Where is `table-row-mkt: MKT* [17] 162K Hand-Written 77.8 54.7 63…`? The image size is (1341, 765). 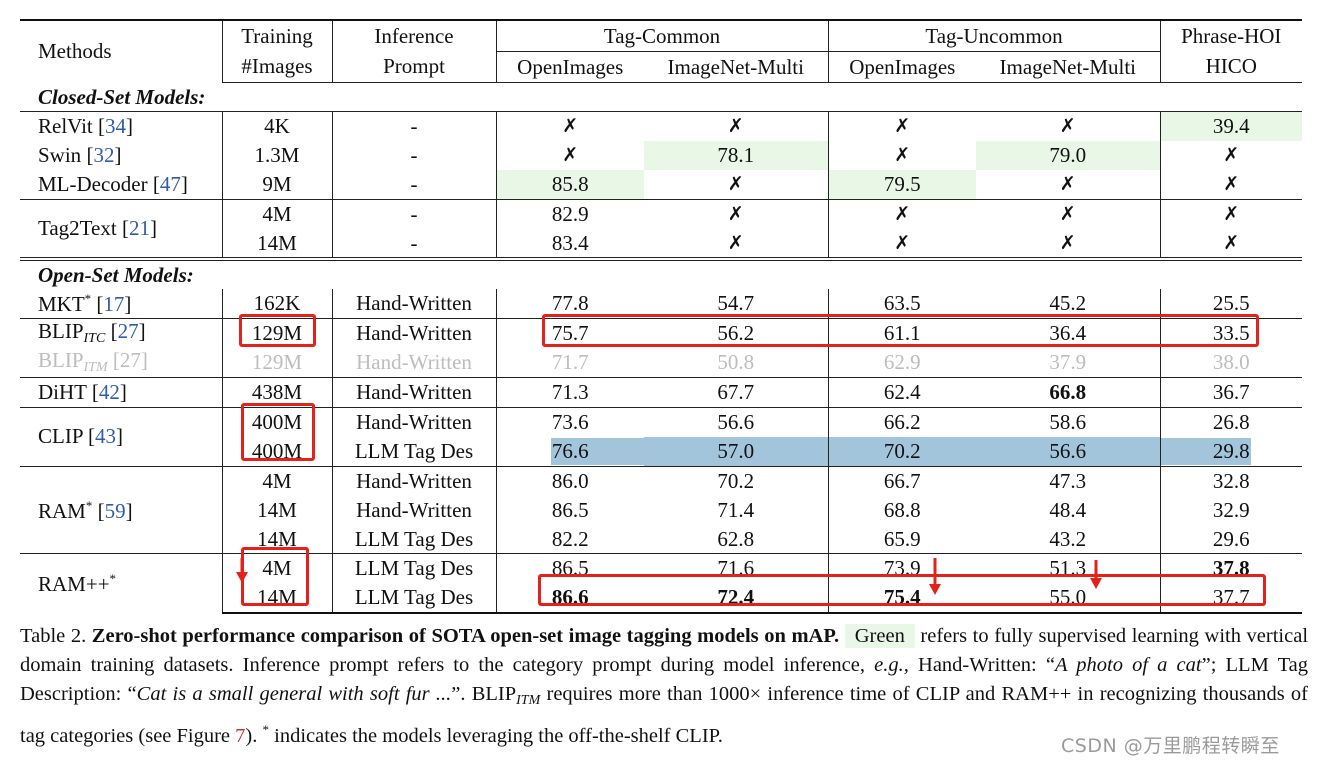
table-row-mkt: MKT* [17] 162K Hand-Written 77.8 54.7 63… is located at coordinates (661, 304).